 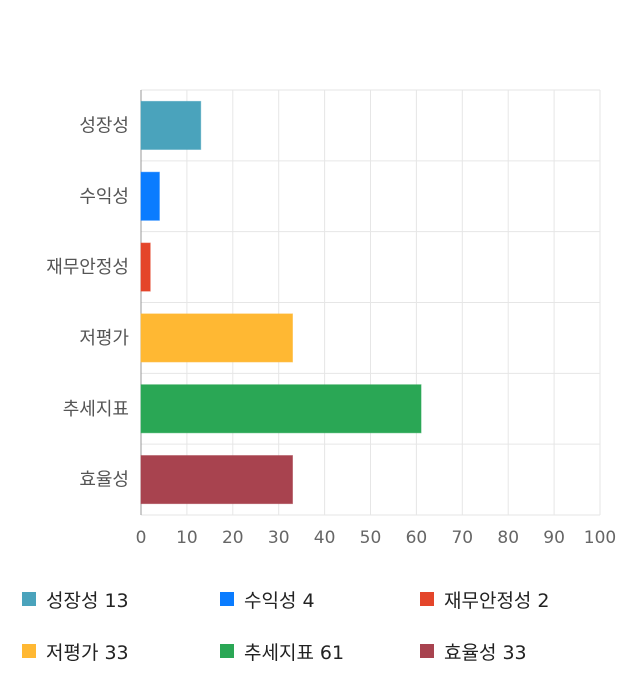 What do you see at coordinates (104, 125) in the screenshot?
I see `category-label-0: 성장성` at bounding box center [104, 125].